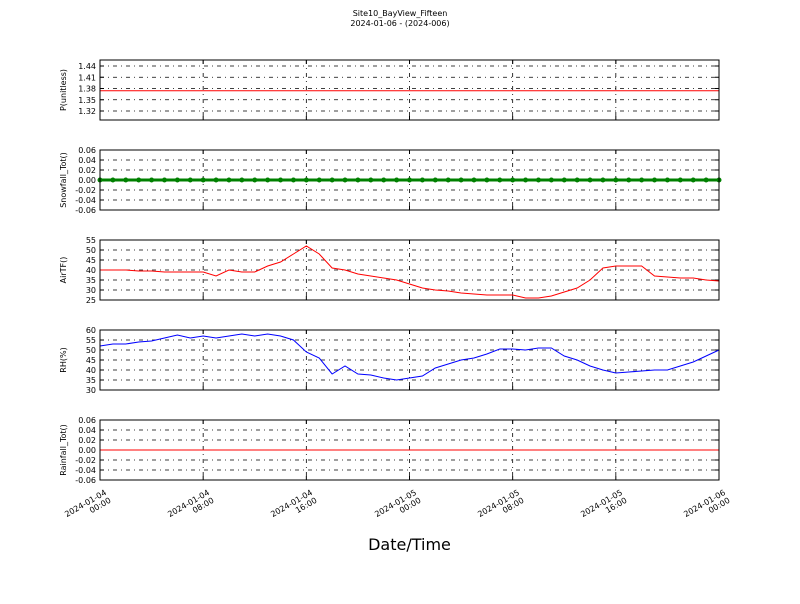  Describe the element at coordinates (87, 66) in the screenshot. I see `y-tick-label: 1.44` at that location.